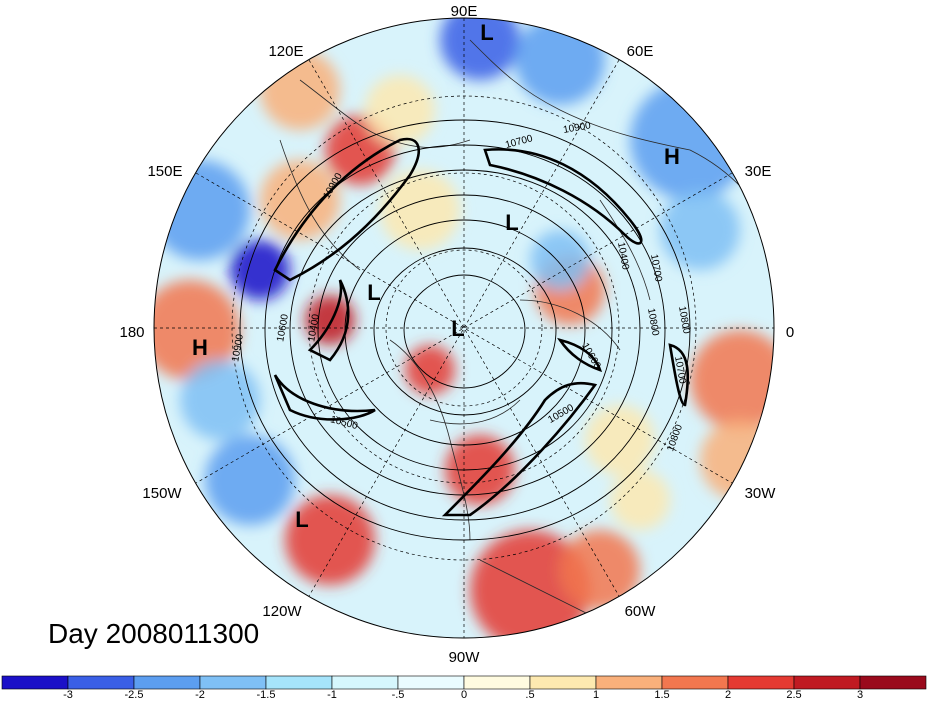 The height and width of the screenshot is (702, 928). I want to click on pressure-marker-low-gulf-alaska: L, so click(301, 519).